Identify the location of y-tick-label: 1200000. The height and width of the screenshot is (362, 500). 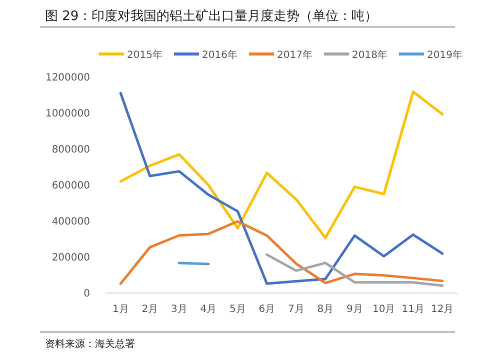
(67, 78).